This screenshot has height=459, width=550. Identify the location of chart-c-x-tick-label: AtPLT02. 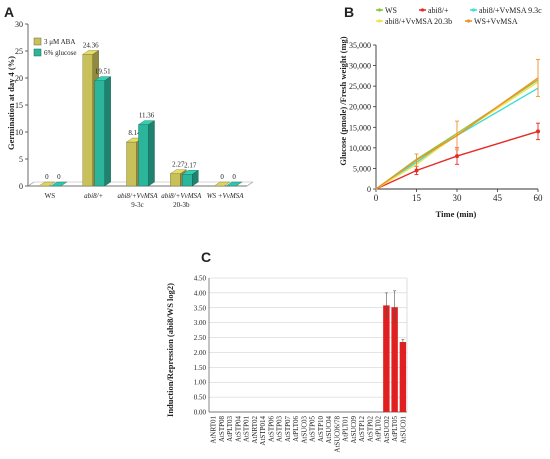
(379, 429).